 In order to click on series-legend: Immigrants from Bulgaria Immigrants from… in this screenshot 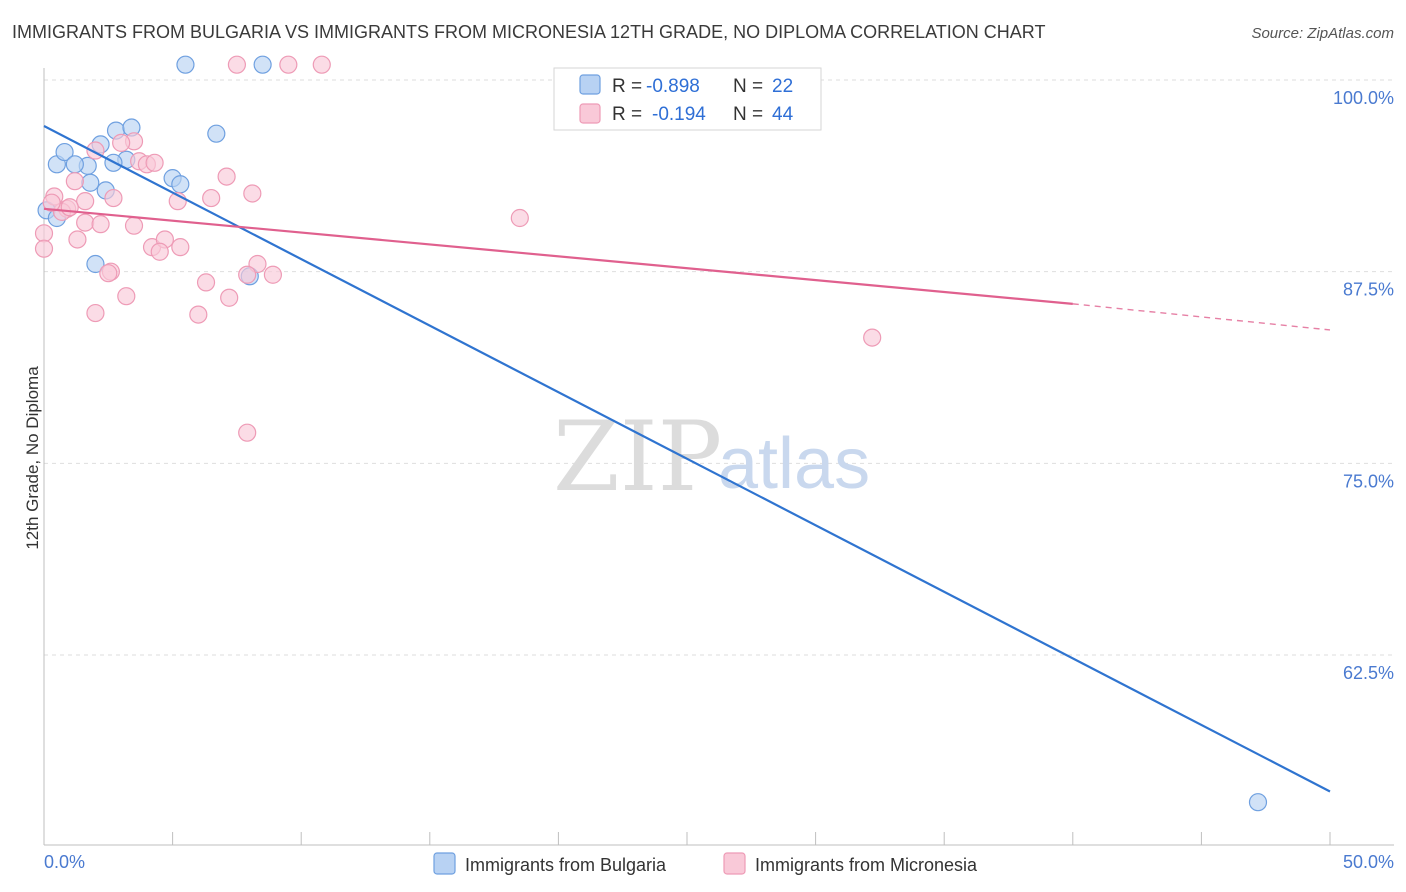, I will do `click(705, 863)`.